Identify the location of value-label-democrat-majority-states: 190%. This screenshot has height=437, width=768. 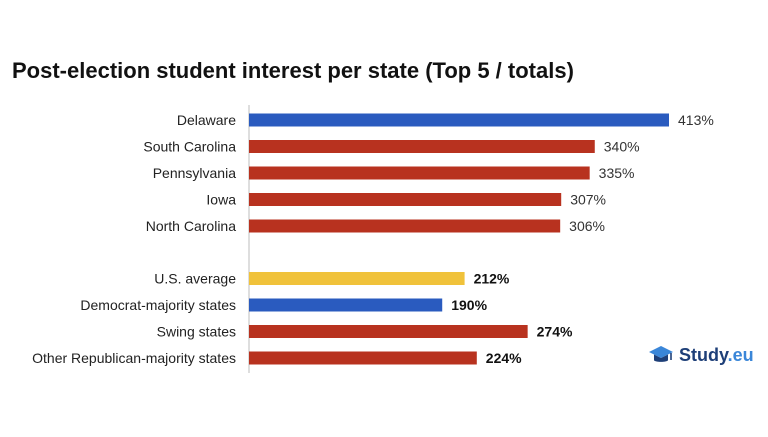
(469, 305).